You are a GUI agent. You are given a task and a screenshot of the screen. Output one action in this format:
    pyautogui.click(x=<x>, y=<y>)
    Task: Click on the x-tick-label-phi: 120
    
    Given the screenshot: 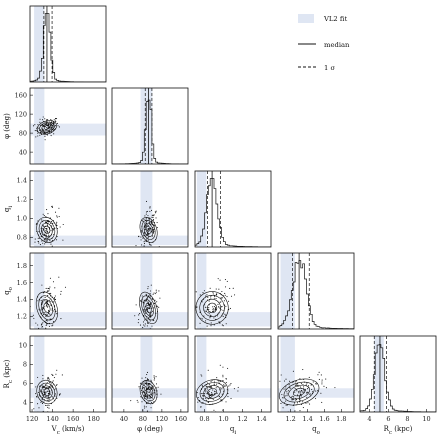 What is the action you would take?
    pyautogui.click(x=162, y=419)
    